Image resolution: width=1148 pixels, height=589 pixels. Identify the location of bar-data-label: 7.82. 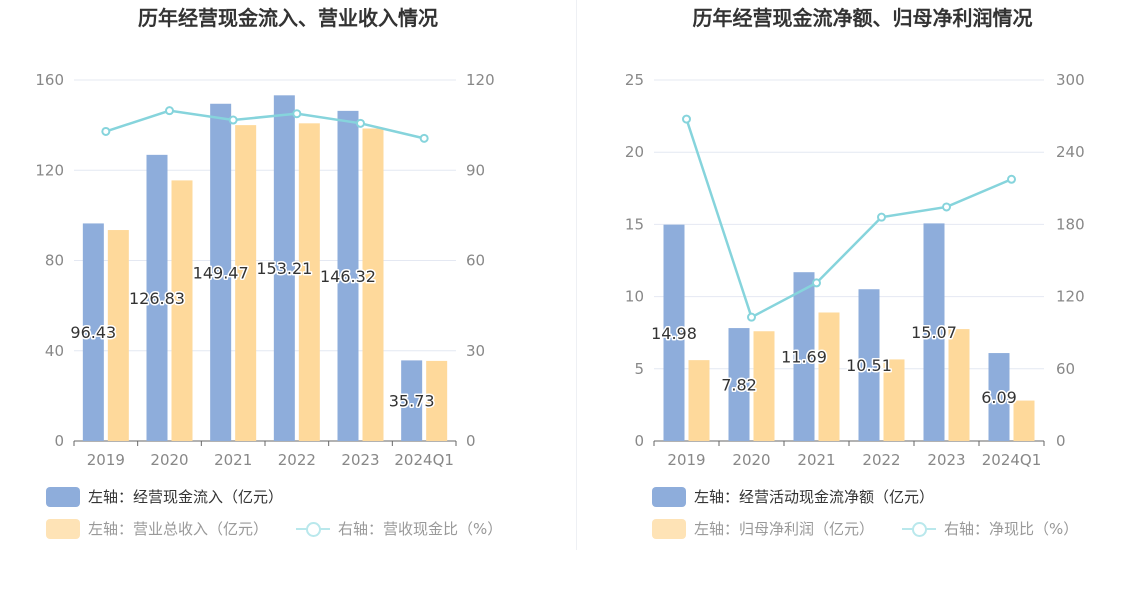
(739, 385).